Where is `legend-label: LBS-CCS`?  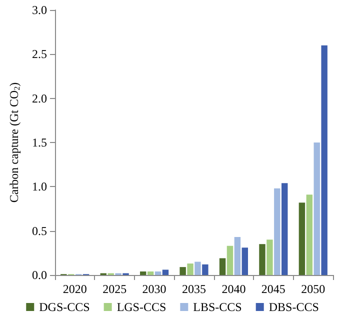
legend-label: LBS-CCS is located at coordinates (217, 307).